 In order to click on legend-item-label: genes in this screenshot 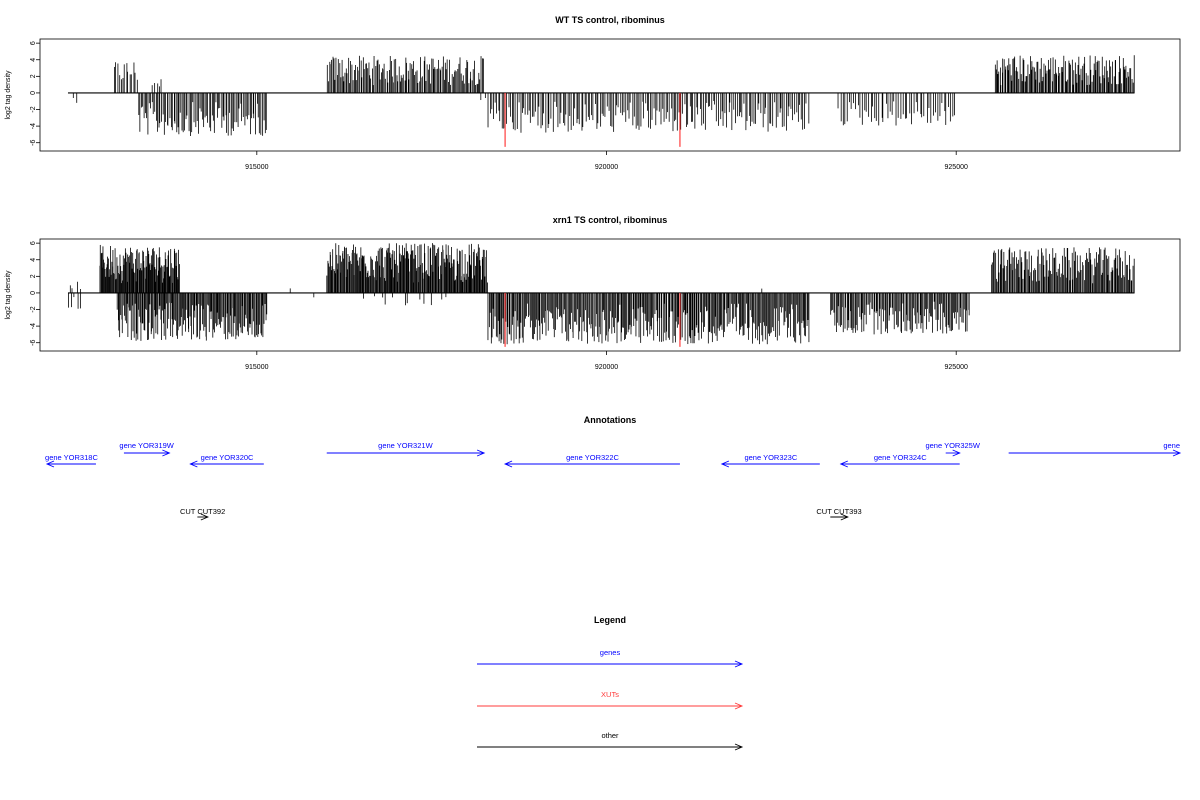, I will do `click(610, 652)`.